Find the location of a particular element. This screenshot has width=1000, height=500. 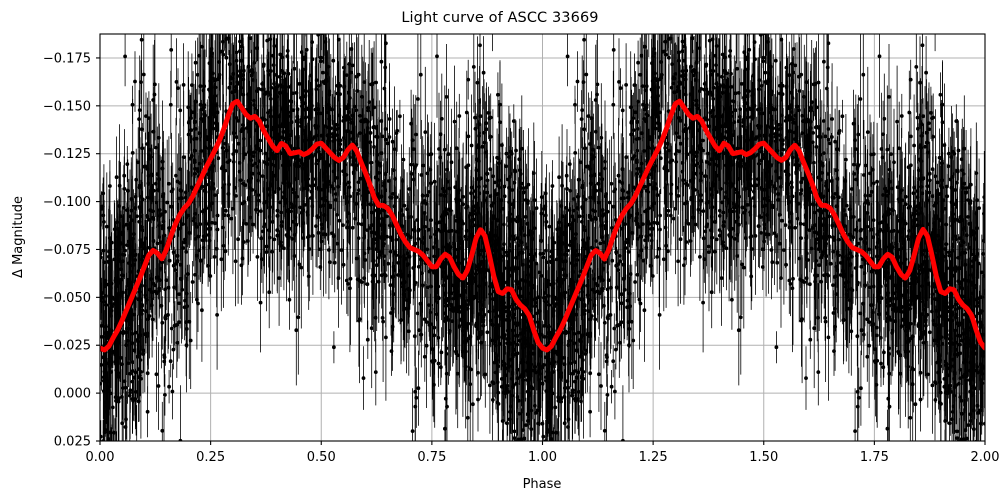

y-tick-label: 0.025 is located at coordinates (72, 442).